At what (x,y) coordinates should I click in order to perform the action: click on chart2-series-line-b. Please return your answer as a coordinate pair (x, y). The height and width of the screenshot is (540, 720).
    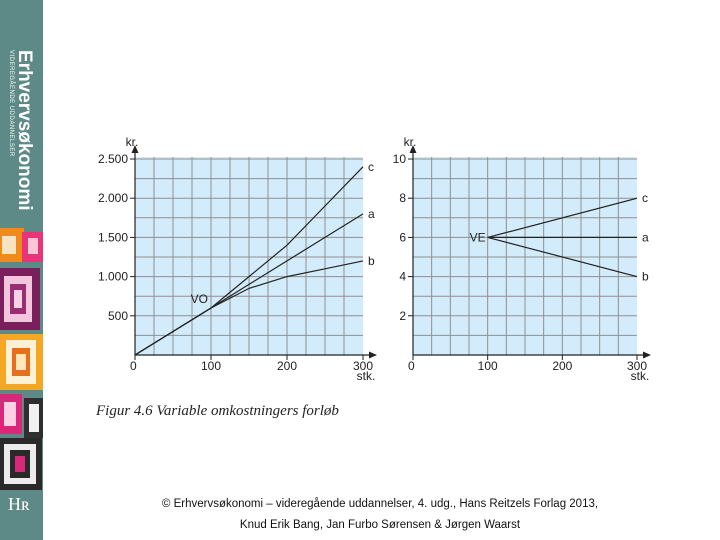
    Looking at the image, I should click on (562, 257).